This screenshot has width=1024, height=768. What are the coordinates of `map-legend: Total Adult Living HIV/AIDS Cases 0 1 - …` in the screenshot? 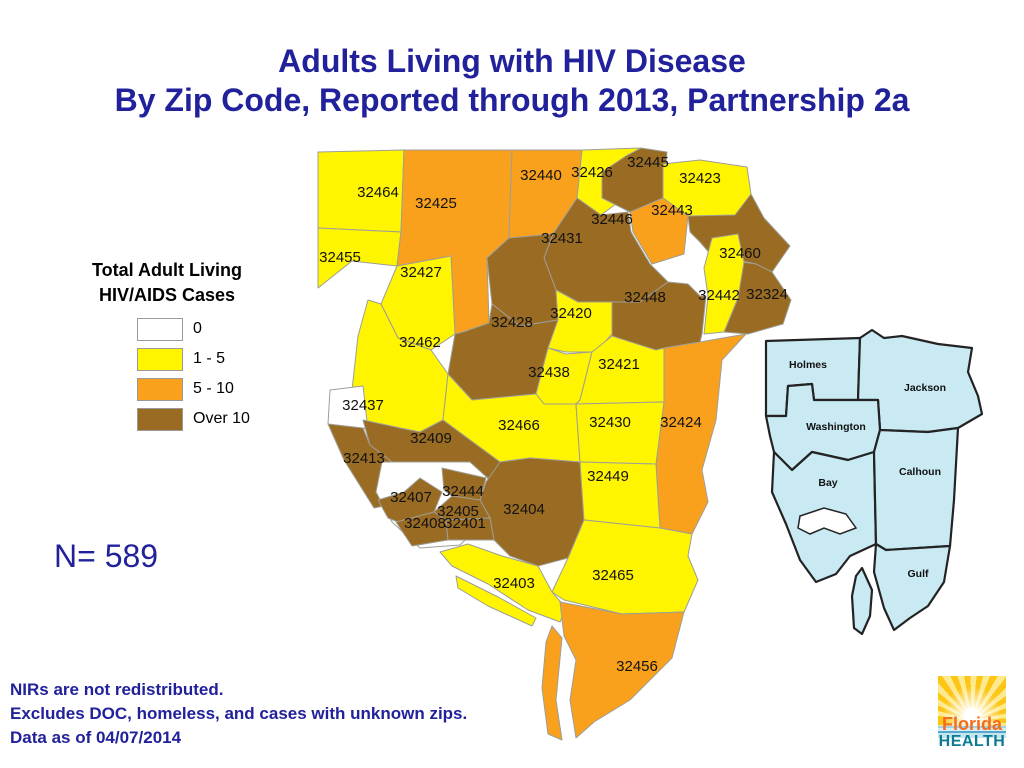 It's located at (177, 348).